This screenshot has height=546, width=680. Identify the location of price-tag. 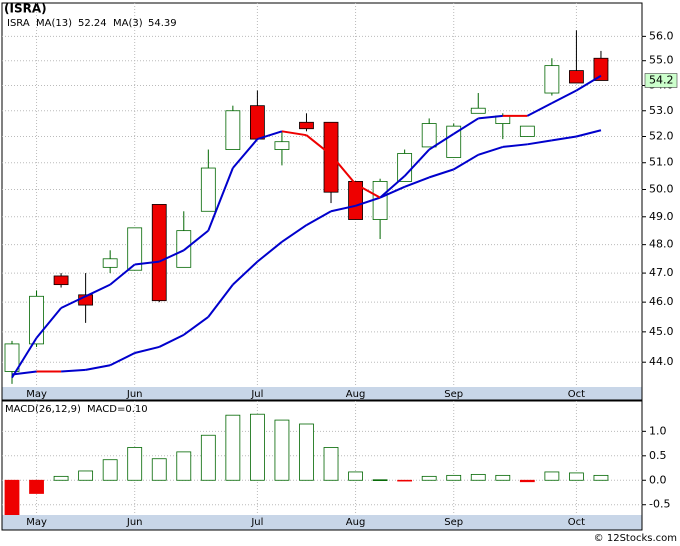
(661, 80).